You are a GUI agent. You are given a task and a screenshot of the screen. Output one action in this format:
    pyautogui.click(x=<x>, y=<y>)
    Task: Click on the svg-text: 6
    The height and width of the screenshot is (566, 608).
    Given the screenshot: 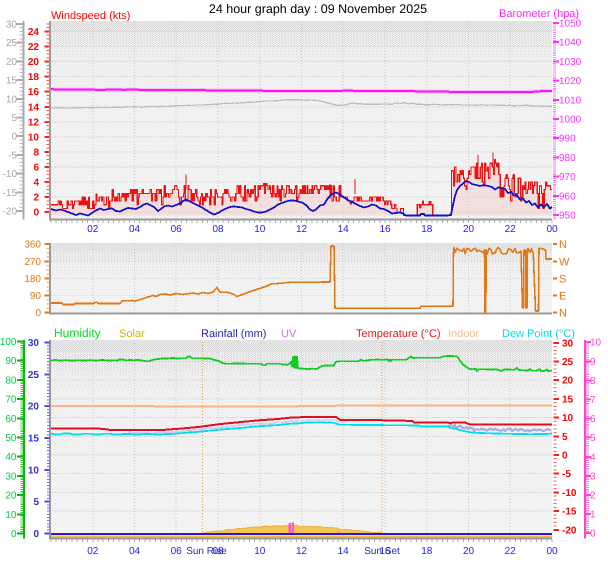 What is the action you would take?
    pyautogui.click(x=36, y=168)
    